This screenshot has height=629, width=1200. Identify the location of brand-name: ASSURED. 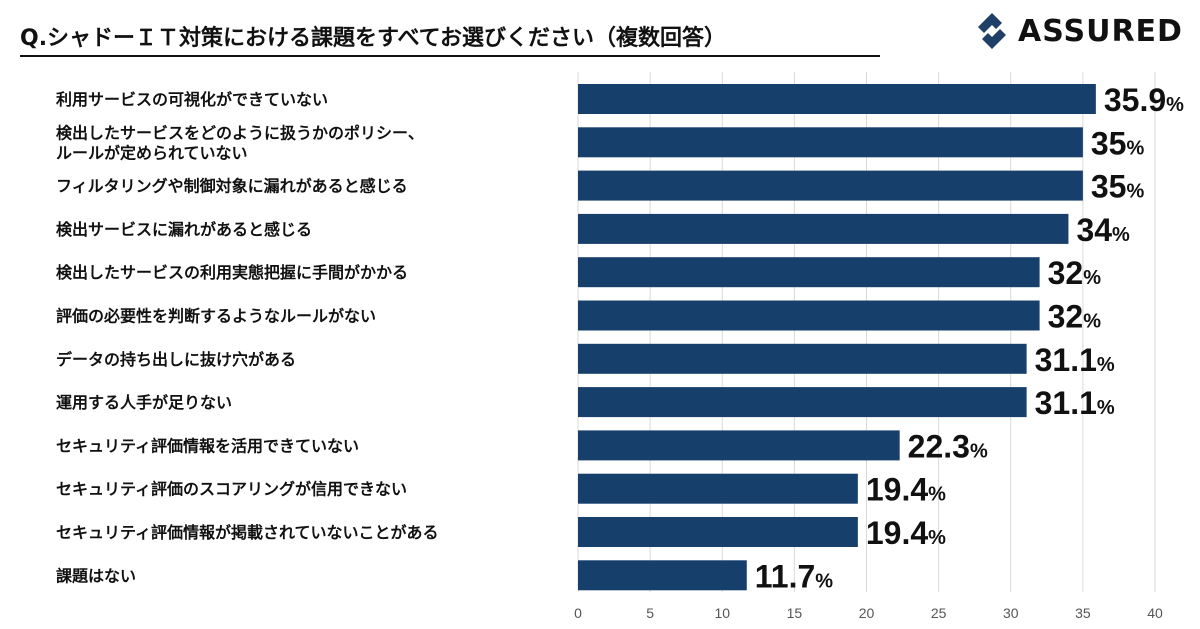
(1100, 31).